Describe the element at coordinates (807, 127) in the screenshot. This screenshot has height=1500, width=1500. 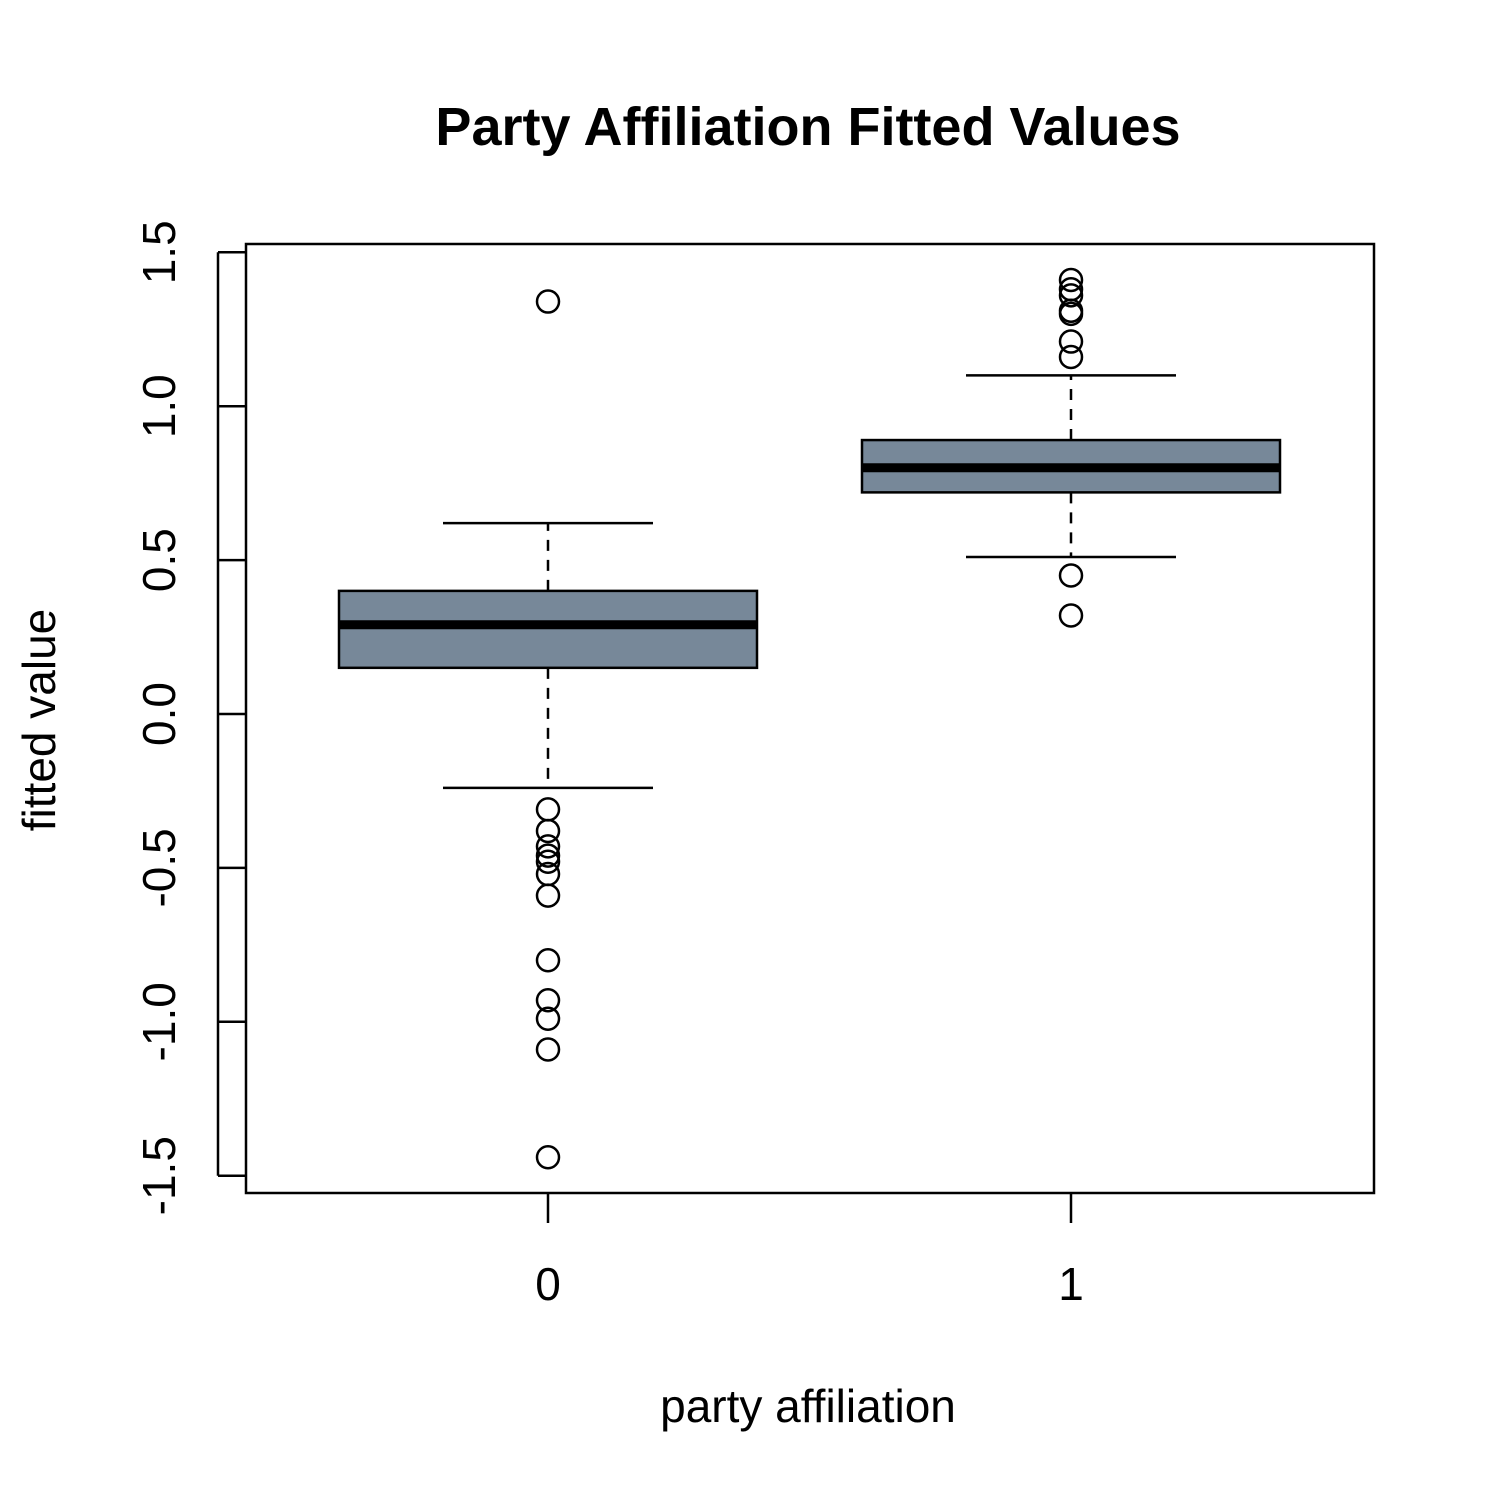
I see `chart-title: Party Affiliation Fitted Values` at that location.